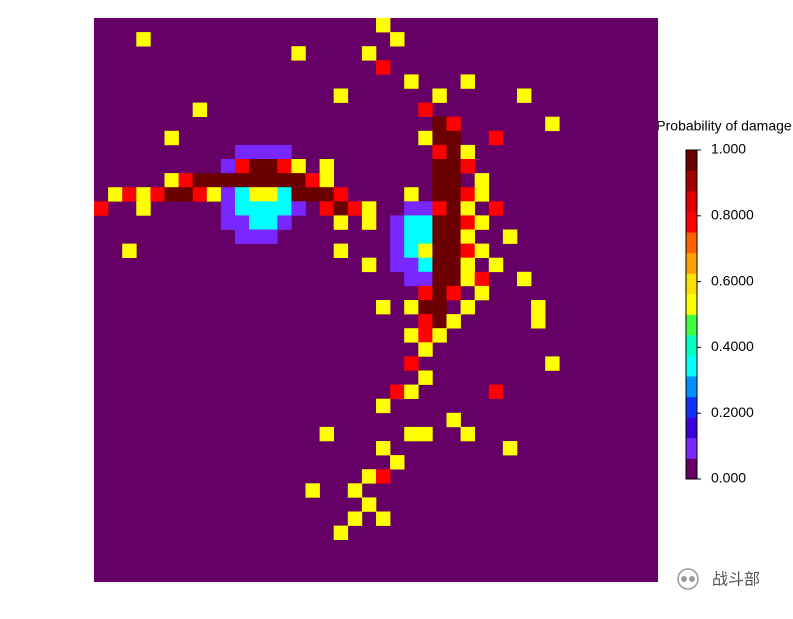 The width and height of the screenshot is (793, 619). I want to click on colorbar-tick-label: 0.000, so click(728, 478).